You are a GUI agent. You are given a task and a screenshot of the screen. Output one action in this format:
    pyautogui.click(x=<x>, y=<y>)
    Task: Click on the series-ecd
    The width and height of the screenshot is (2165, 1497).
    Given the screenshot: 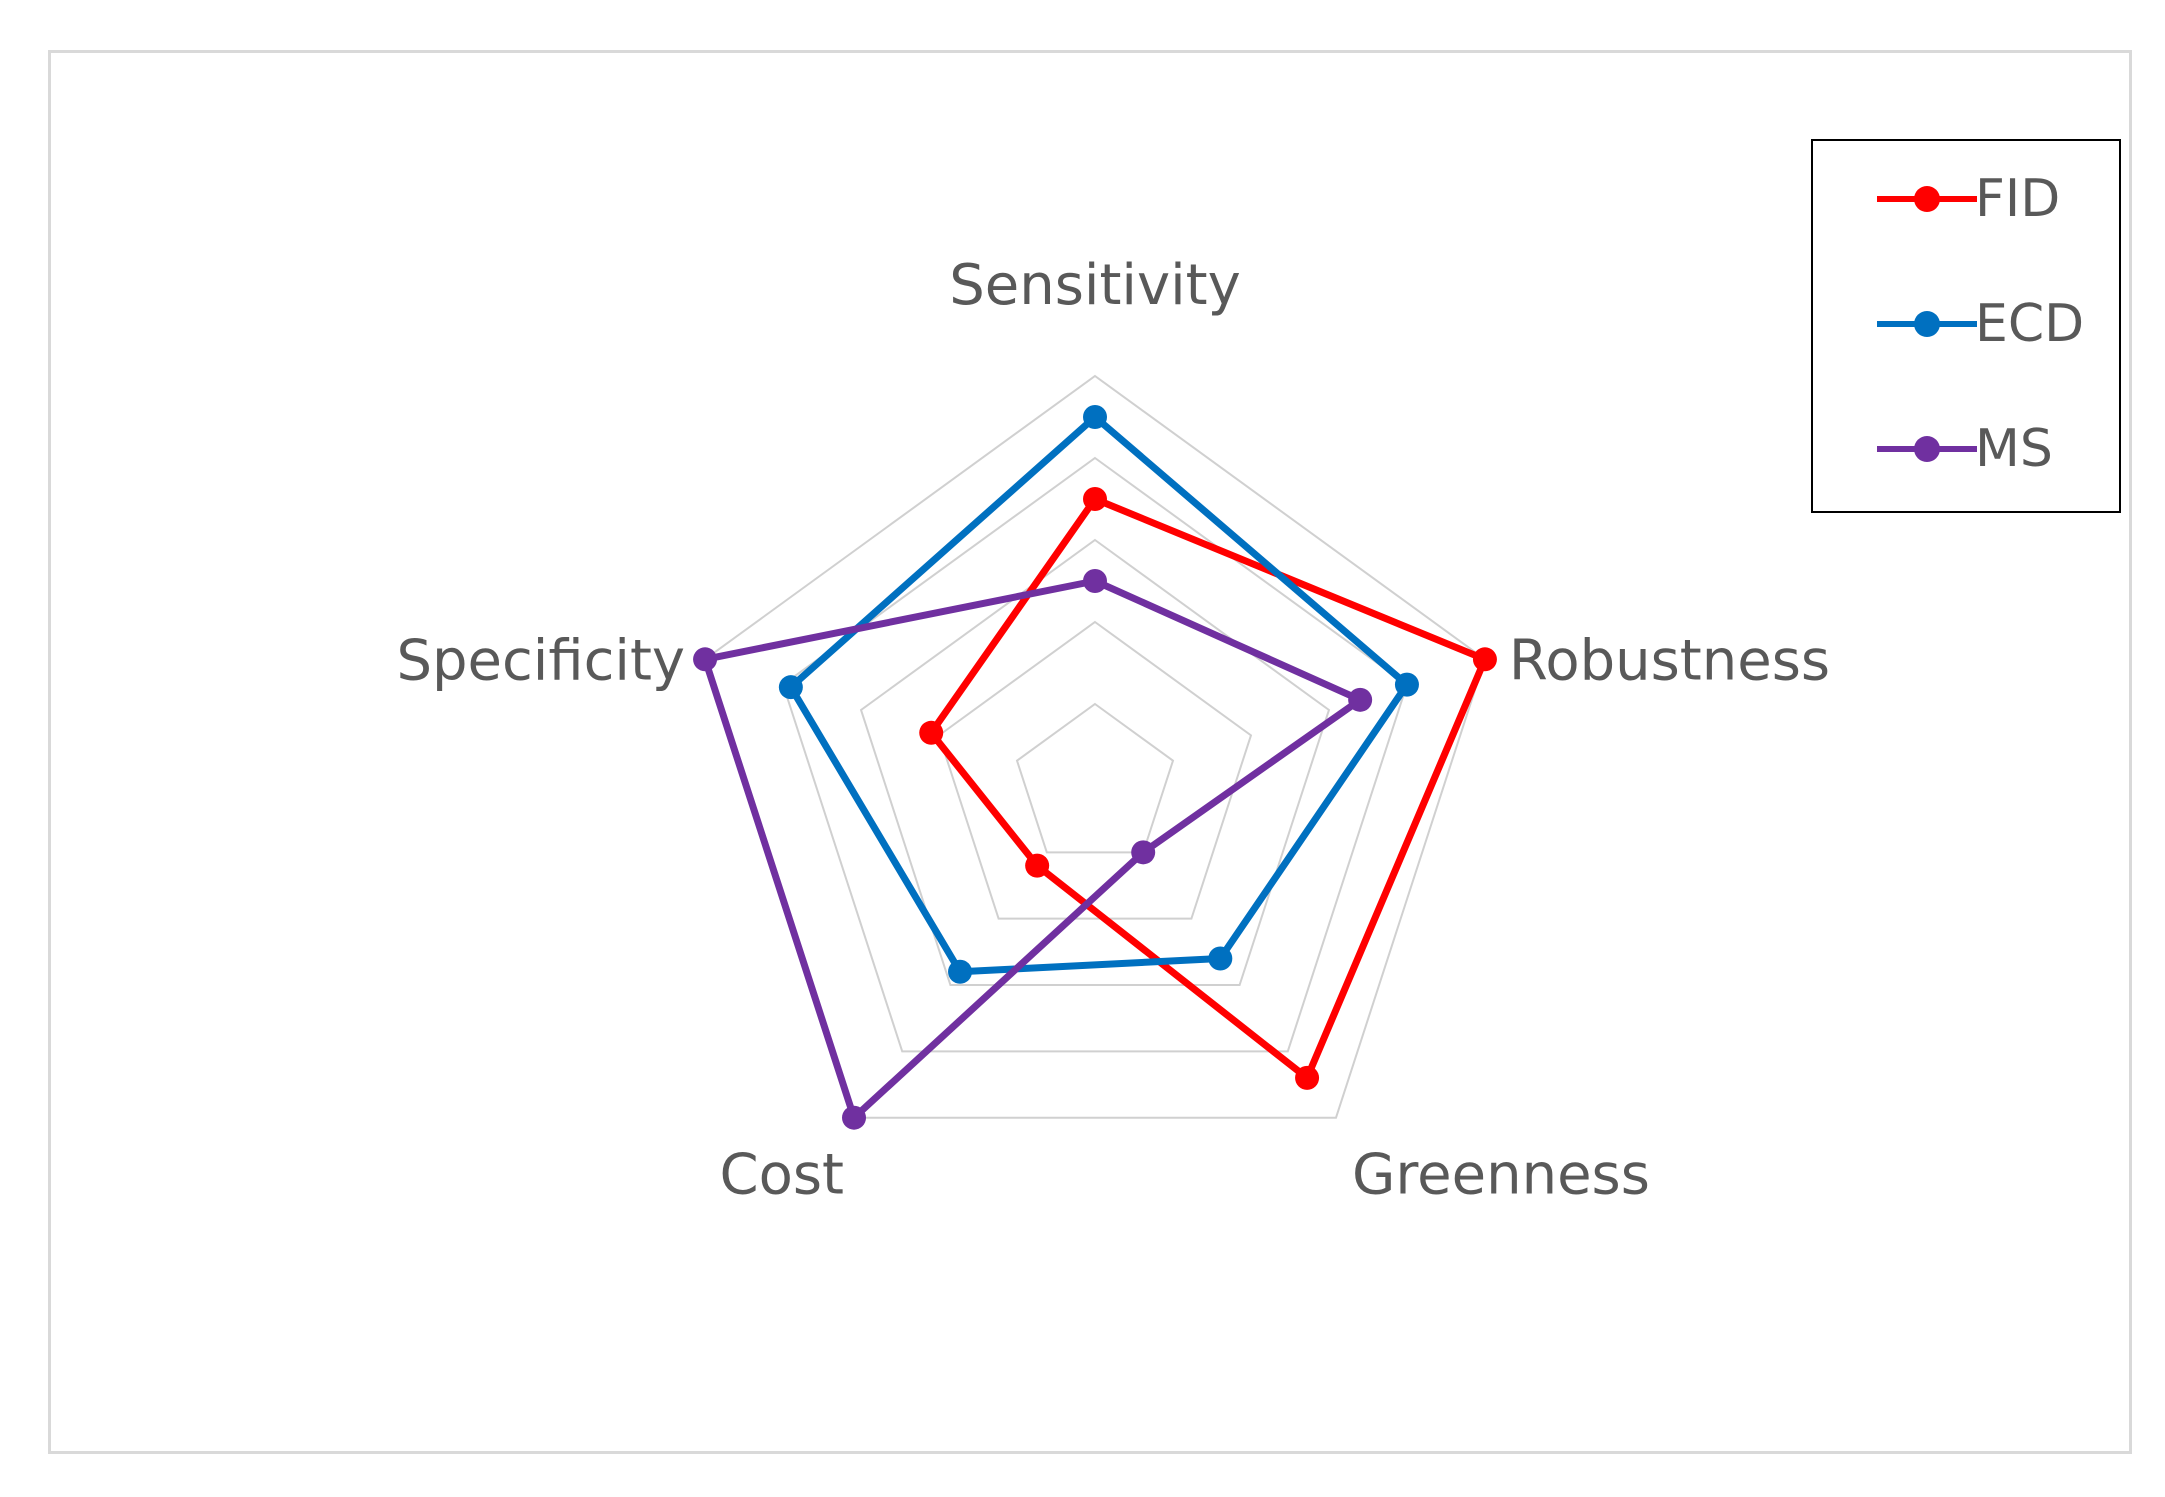 What is the action you would take?
    pyautogui.click(x=1098, y=694)
    